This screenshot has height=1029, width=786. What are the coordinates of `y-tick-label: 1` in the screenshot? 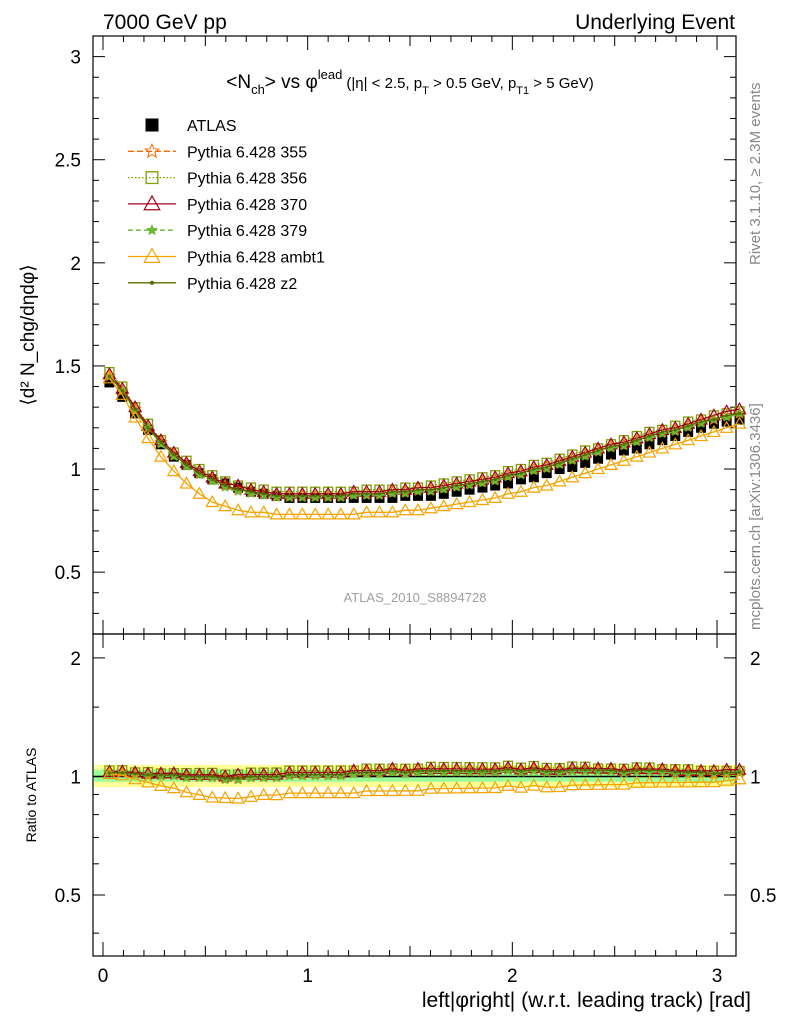 It's located at (75, 470).